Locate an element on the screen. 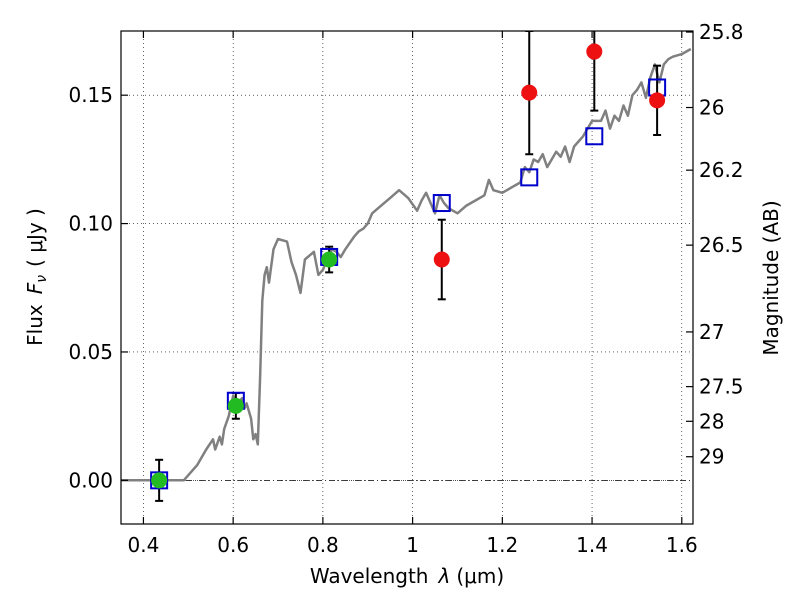 The width and height of the screenshot is (800, 605). y-axis-label: Flux Fν ( μJy ) is located at coordinates (36, 277).